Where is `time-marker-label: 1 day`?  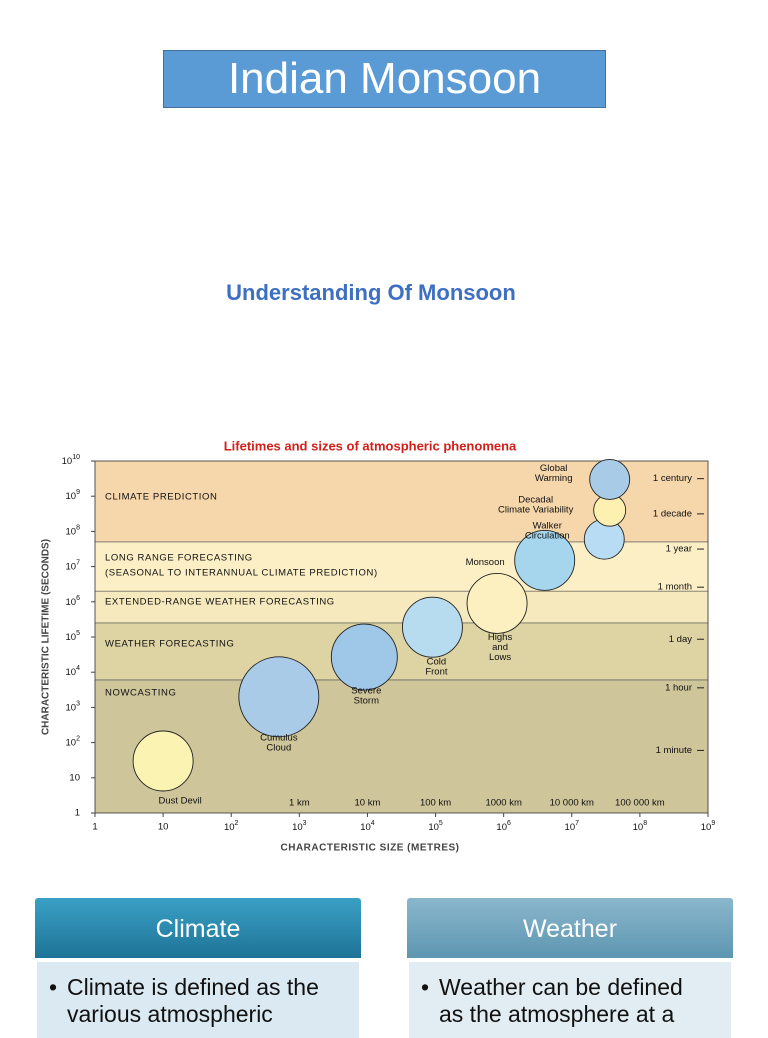 time-marker-label: 1 day is located at coordinates (680, 639).